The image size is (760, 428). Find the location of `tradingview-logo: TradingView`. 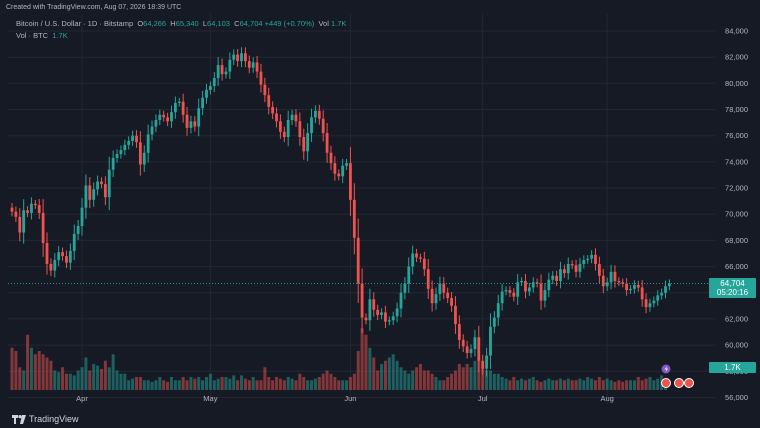

tradingview-logo: TradingView is located at coordinates (45, 419).